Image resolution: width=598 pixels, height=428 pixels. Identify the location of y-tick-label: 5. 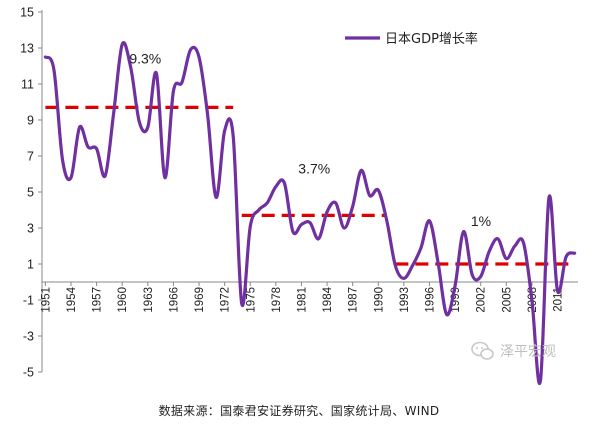
(30, 193).